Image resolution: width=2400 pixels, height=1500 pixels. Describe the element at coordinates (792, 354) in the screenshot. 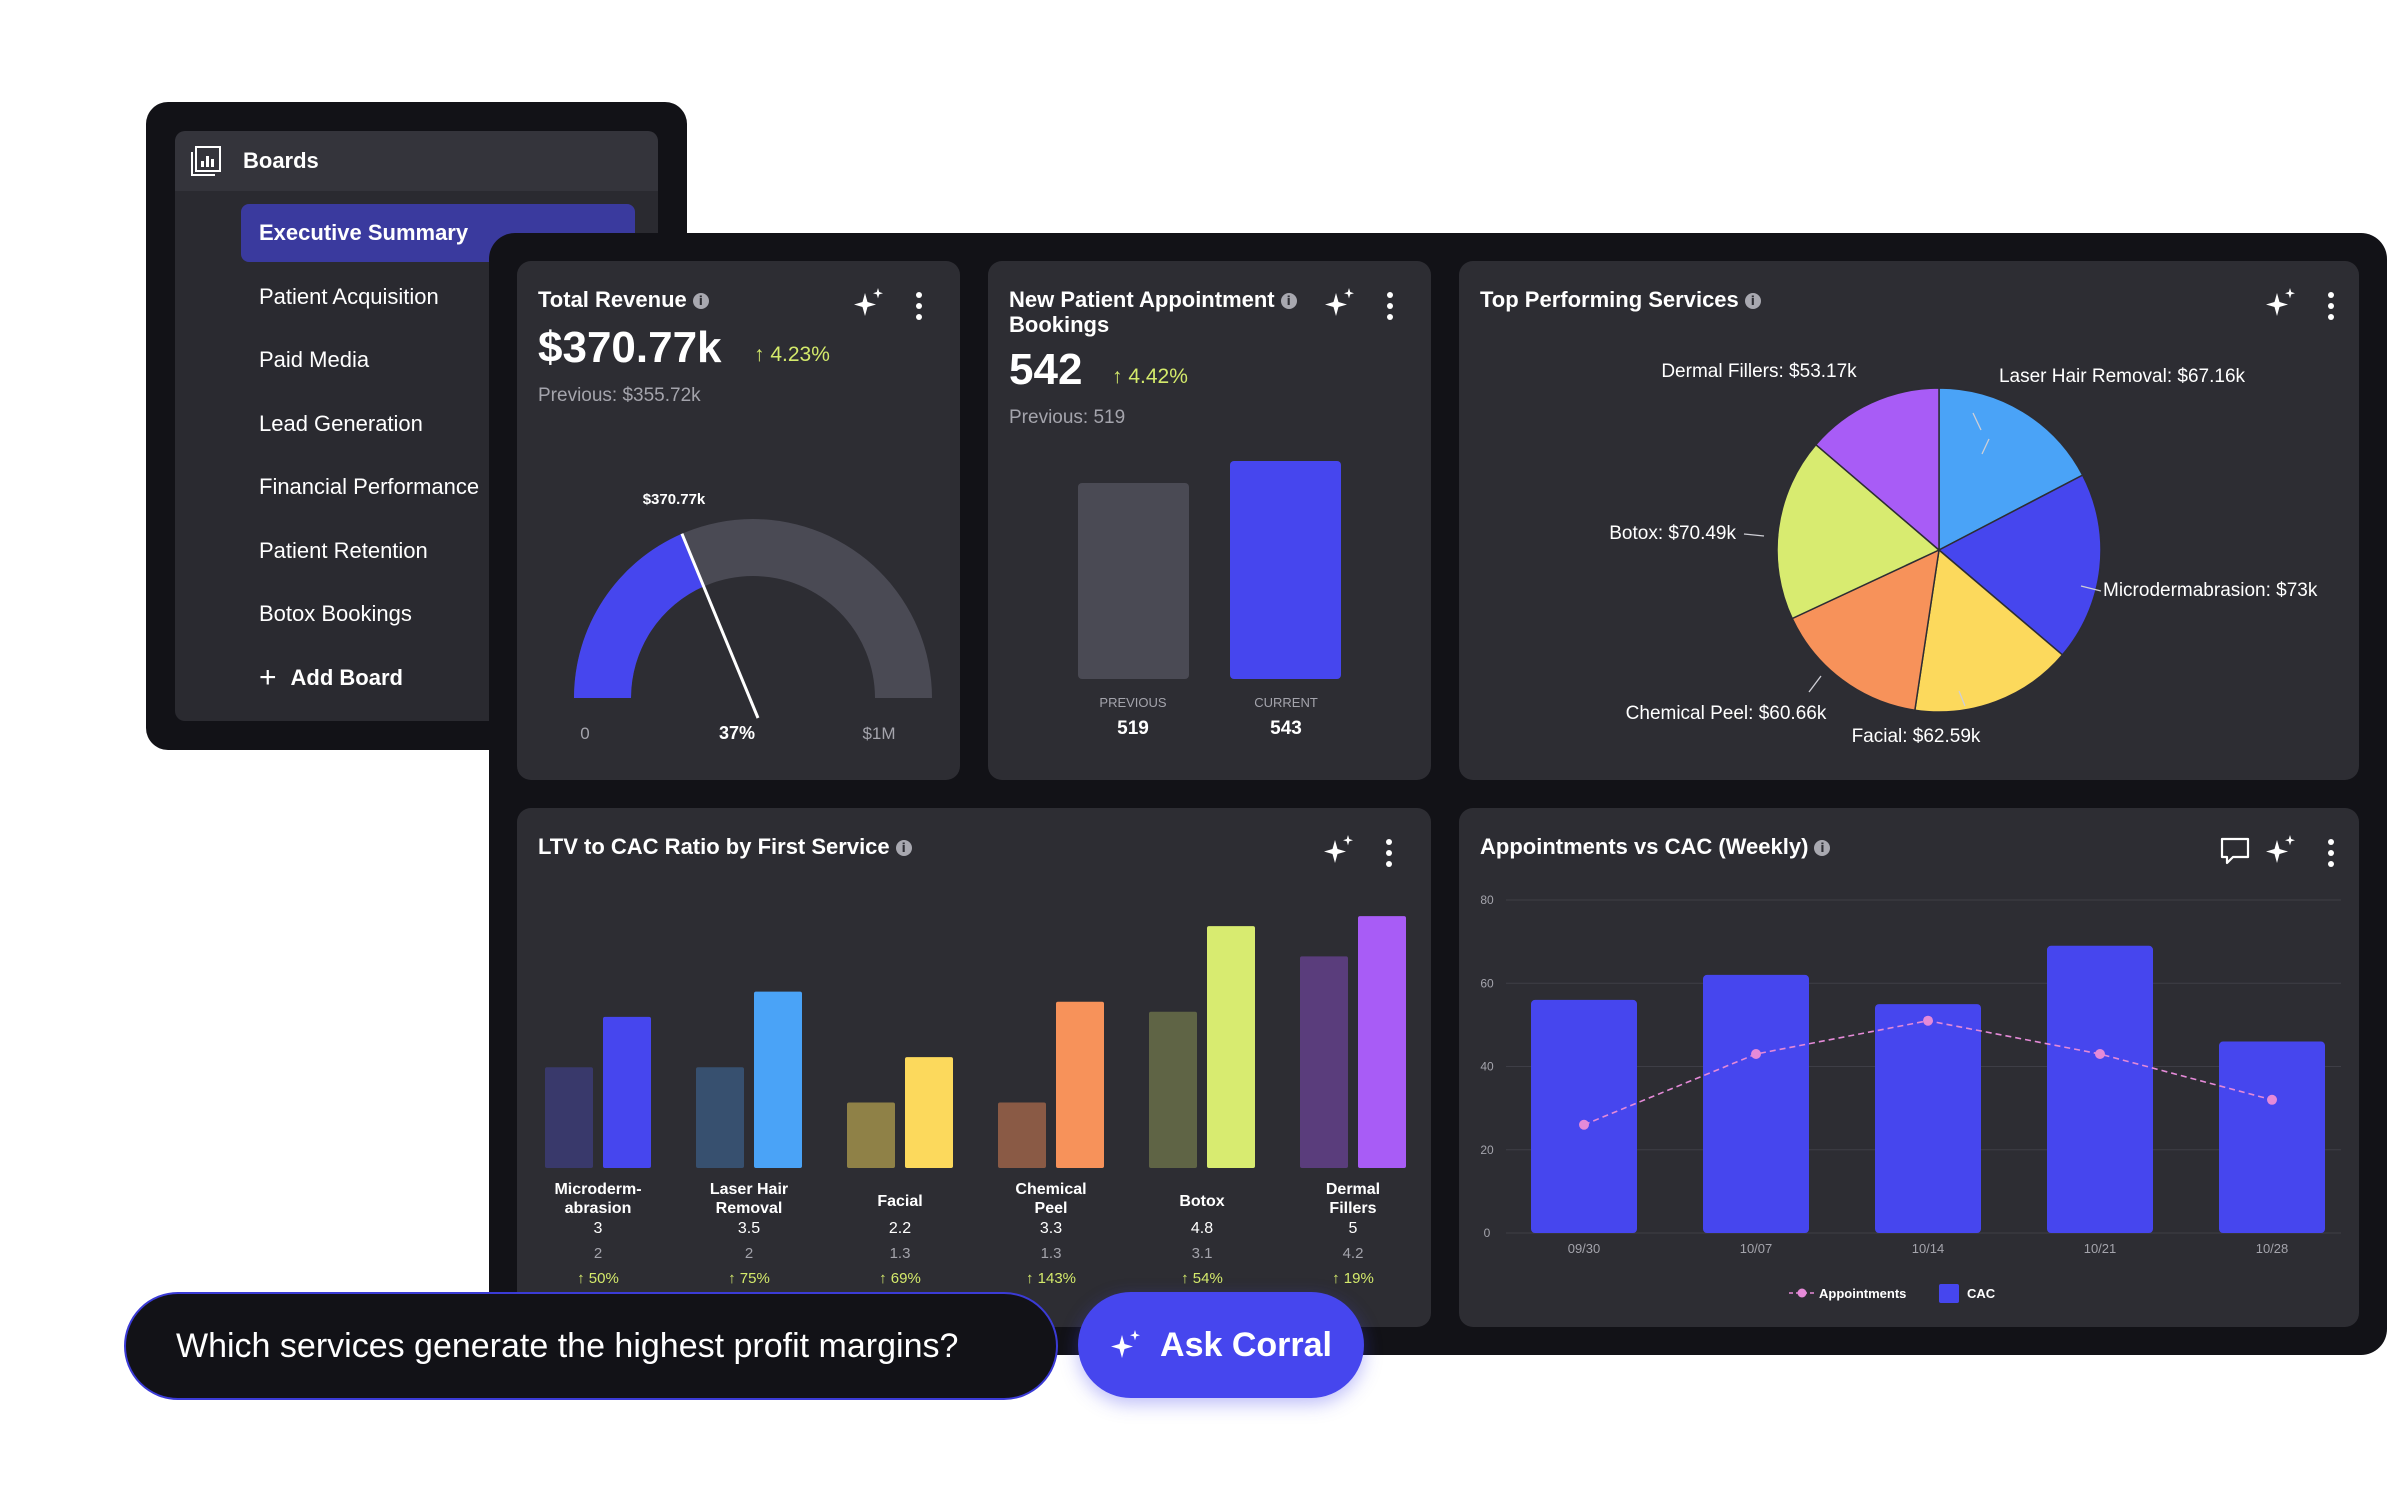

I see `revenue-delta: ↑ 4.23%` at that location.